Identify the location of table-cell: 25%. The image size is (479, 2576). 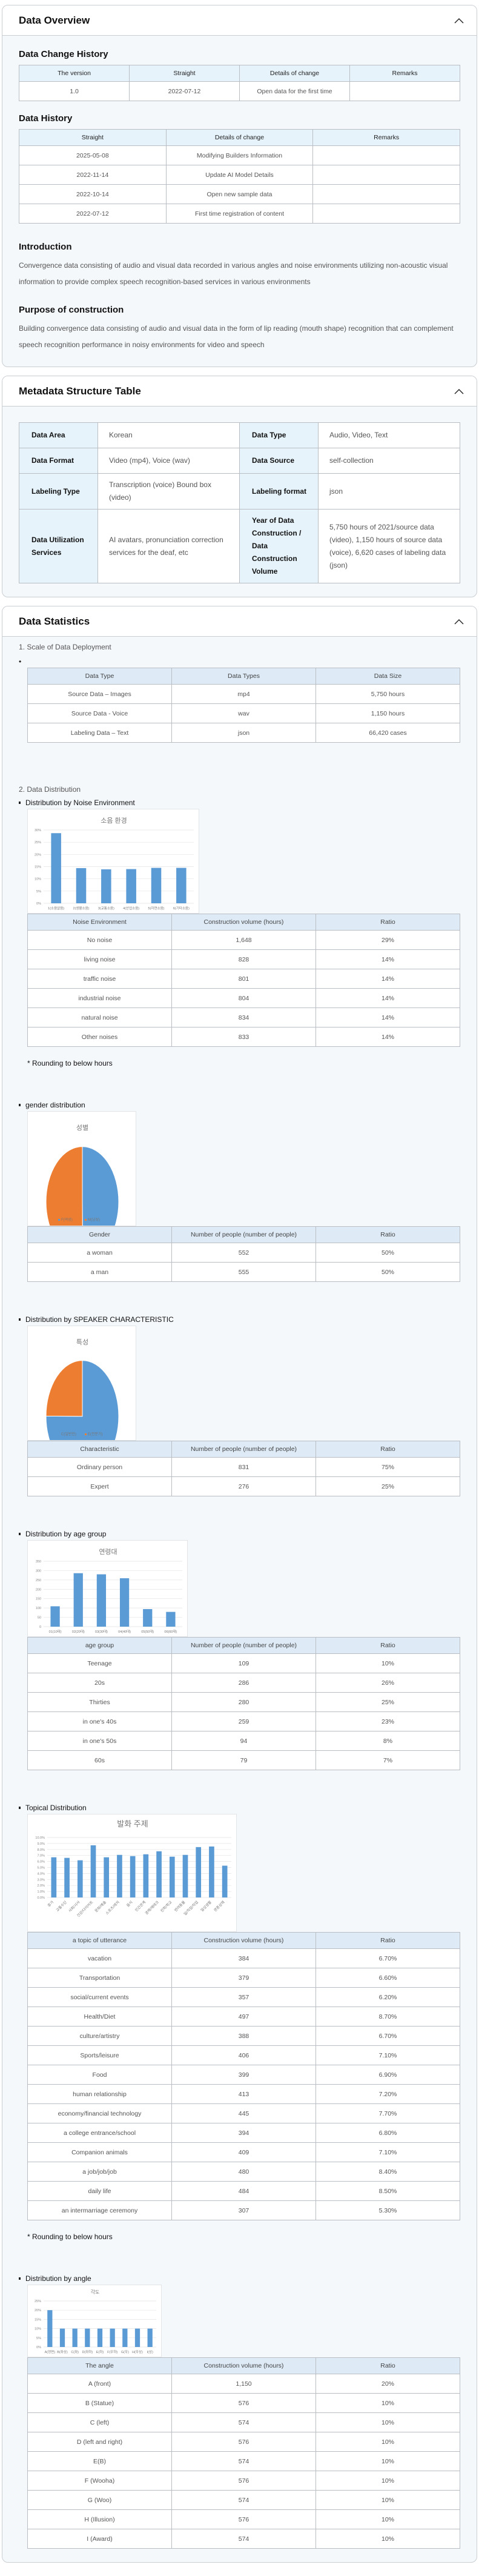
(387, 1702).